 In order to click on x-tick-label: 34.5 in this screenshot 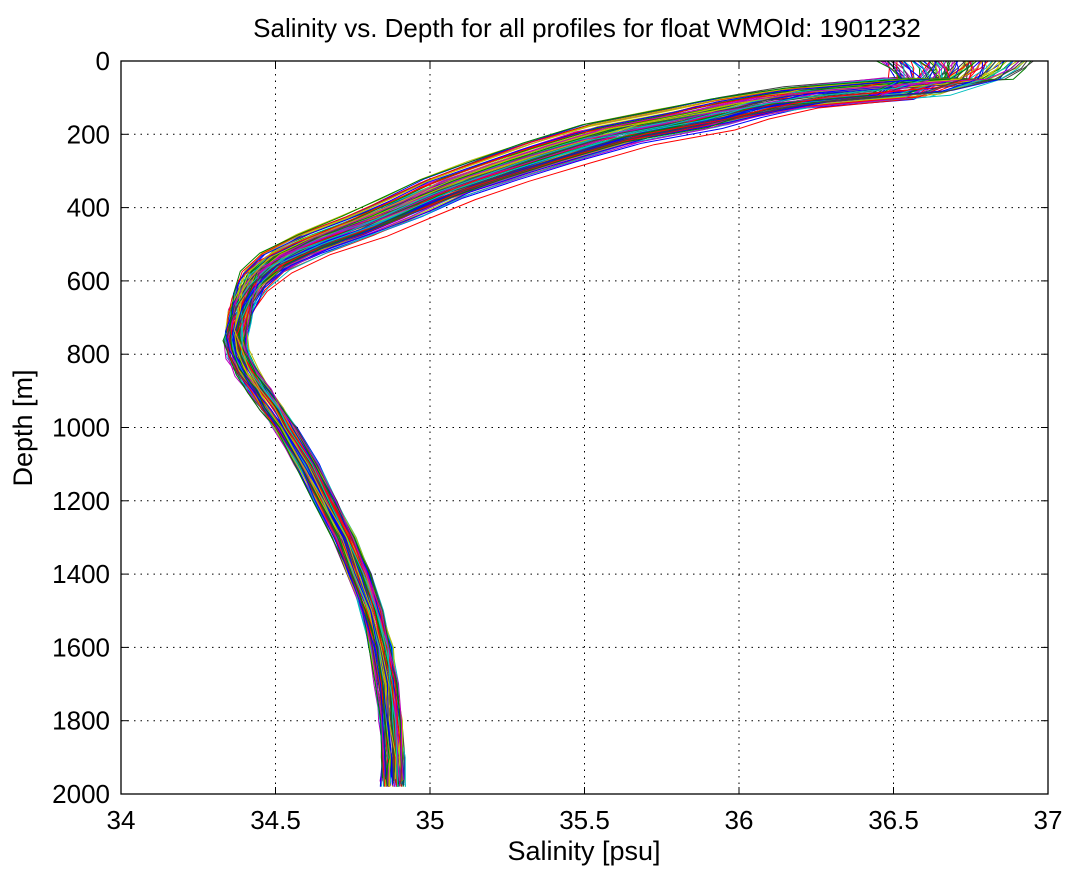, I will do `click(275, 820)`.